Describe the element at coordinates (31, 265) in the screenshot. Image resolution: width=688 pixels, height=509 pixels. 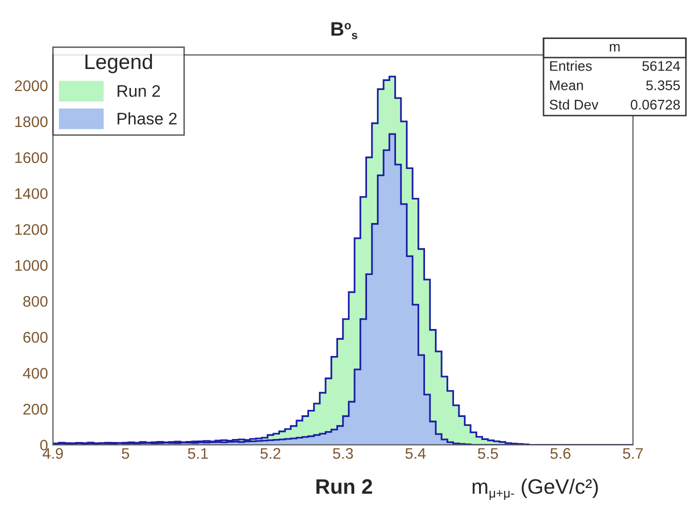
I see `y-tick-label: 1000` at that location.